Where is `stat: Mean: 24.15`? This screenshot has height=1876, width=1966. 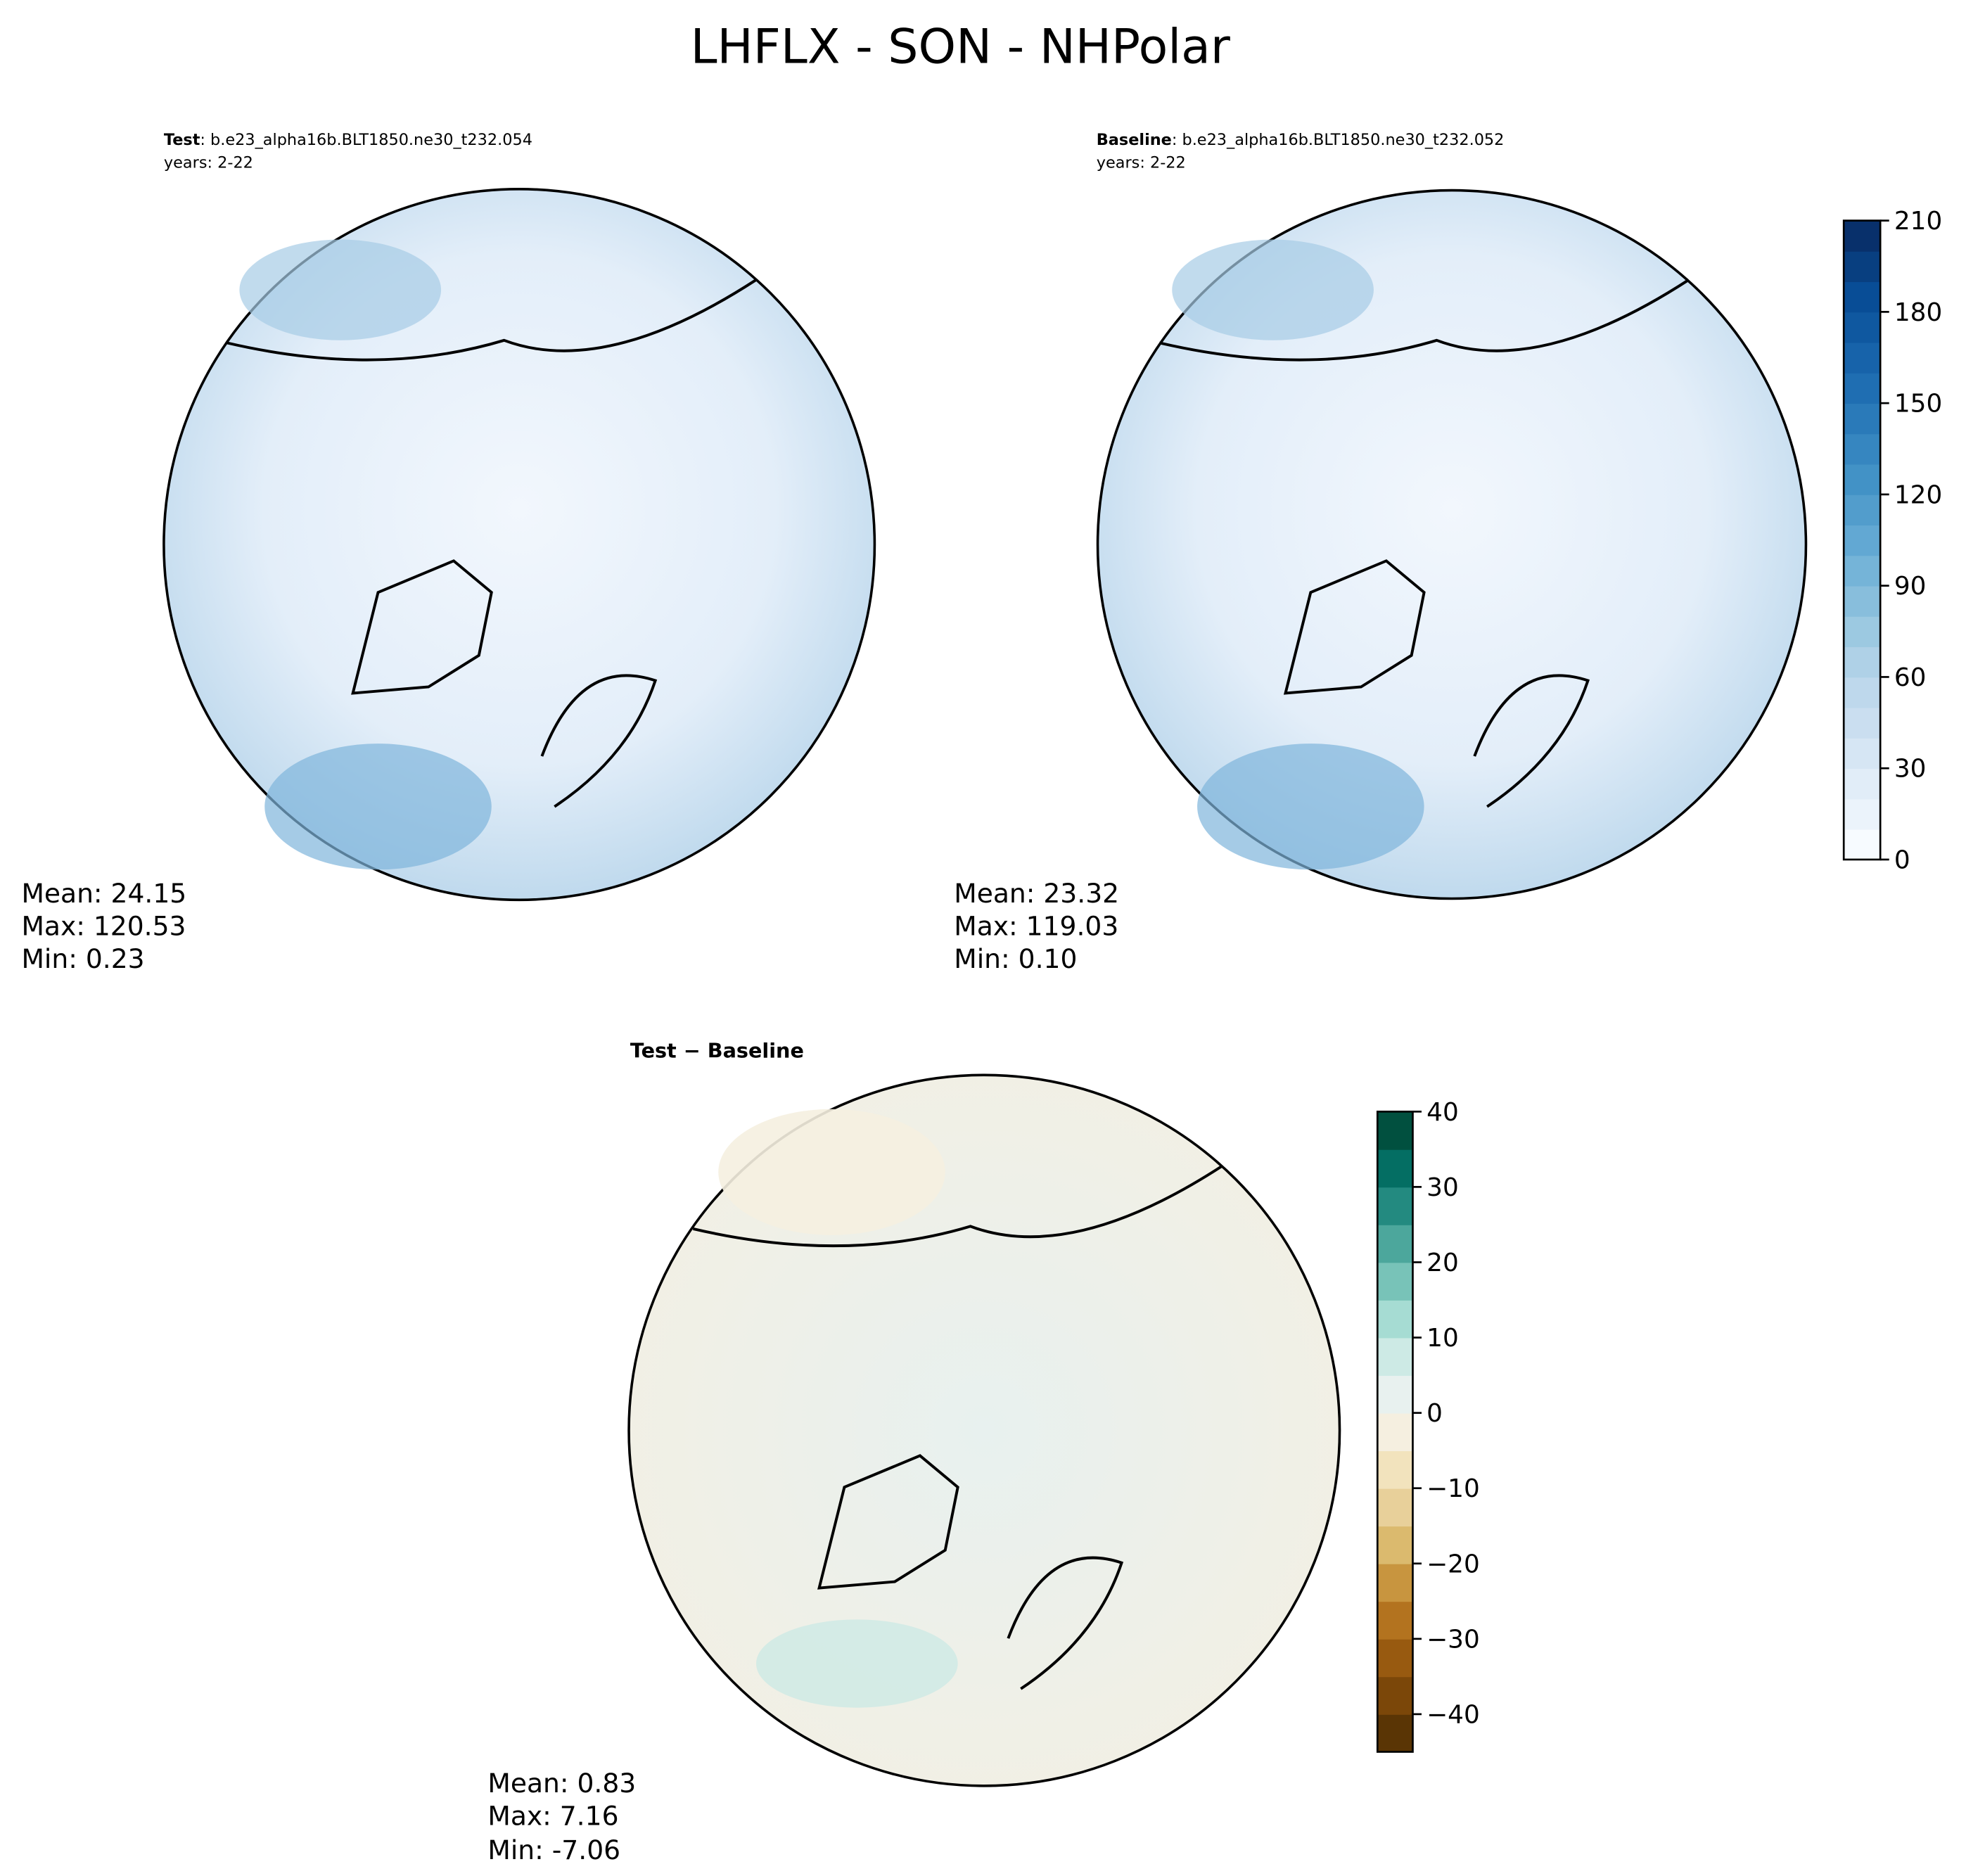
stat: Mean: 24.15 is located at coordinates (103, 893).